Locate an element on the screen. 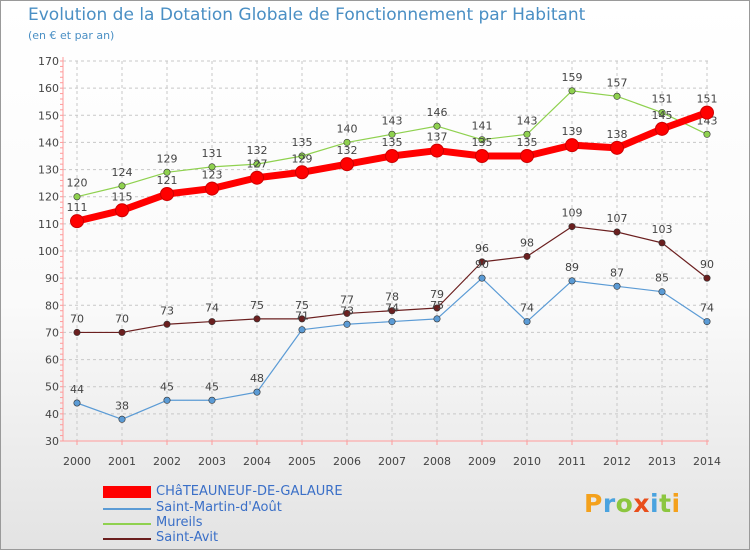 The width and height of the screenshot is (750, 550). y-tick-label: 40 is located at coordinates (52, 414).